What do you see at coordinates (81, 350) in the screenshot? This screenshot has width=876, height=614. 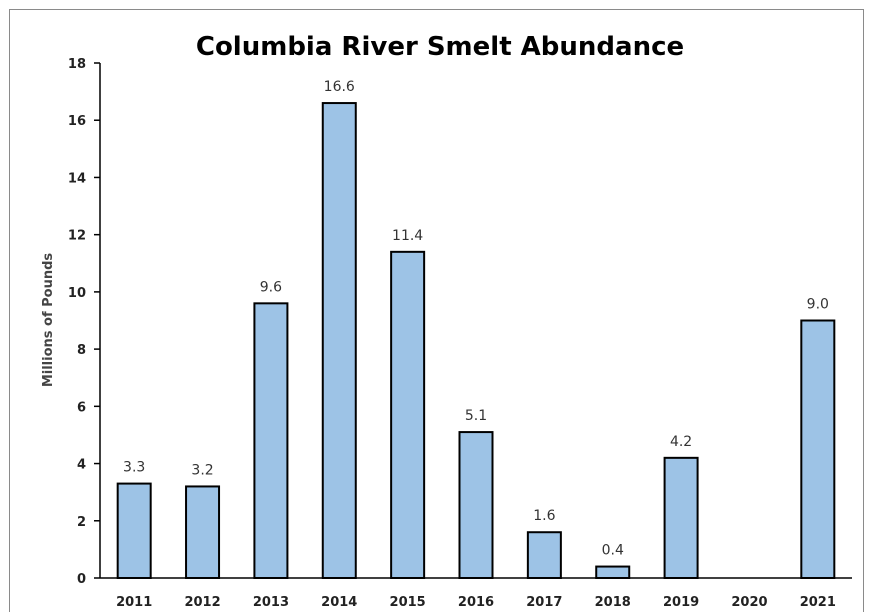 I see `y-tick-label: 8` at bounding box center [81, 350].